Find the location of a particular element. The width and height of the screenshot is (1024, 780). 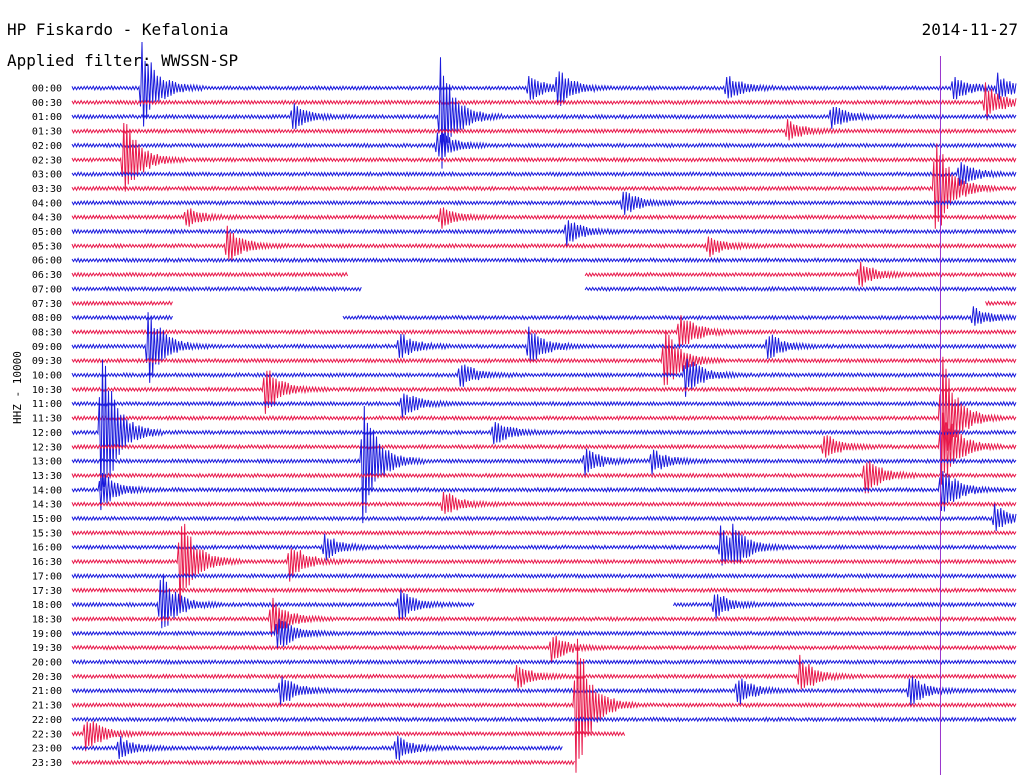

row-time-label: 16:30 is located at coordinates (47, 562).